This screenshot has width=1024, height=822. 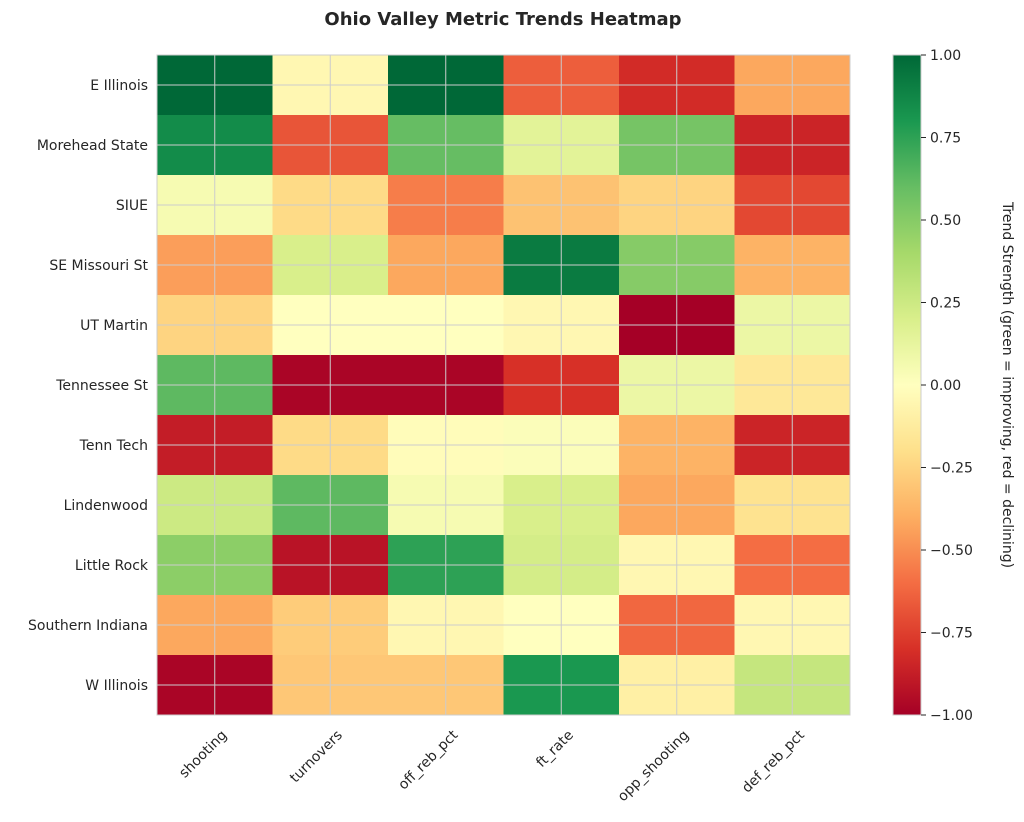 What do you see at coordinates (98, 266) in the screenshot?
I see `row-label: SE Missouri St` at bounding box center [98, 266].